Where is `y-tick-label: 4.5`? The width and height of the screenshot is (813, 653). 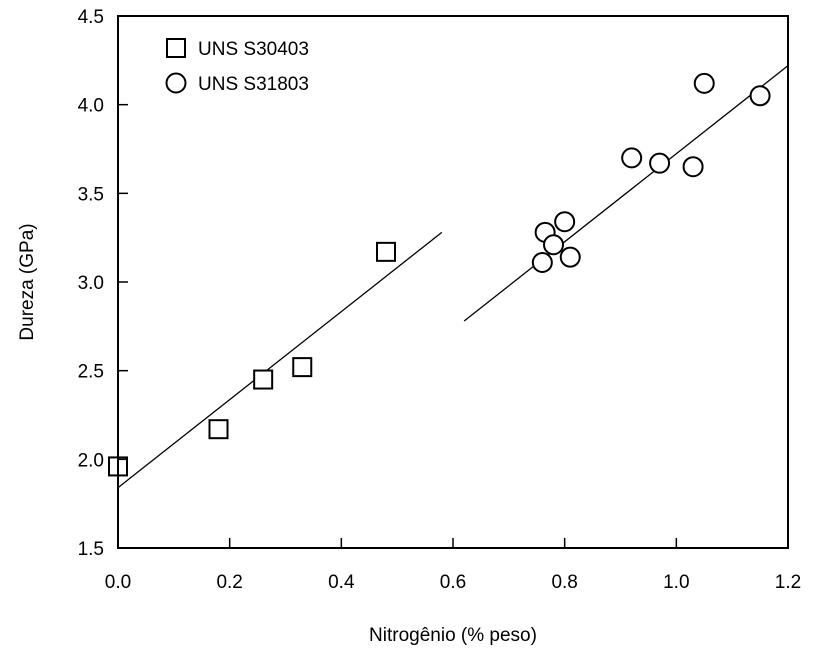
y-tick-label: 4.5 is located at coordinates (91, 17).